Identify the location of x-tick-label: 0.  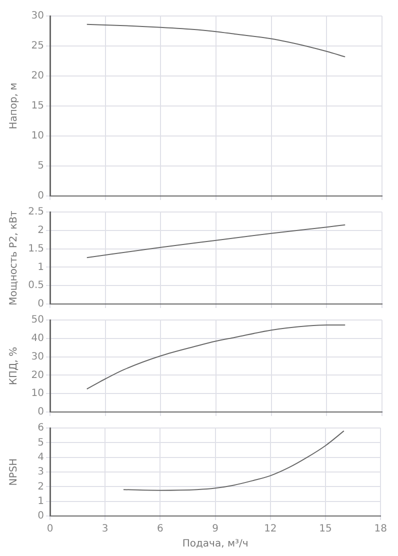
(50, 529).